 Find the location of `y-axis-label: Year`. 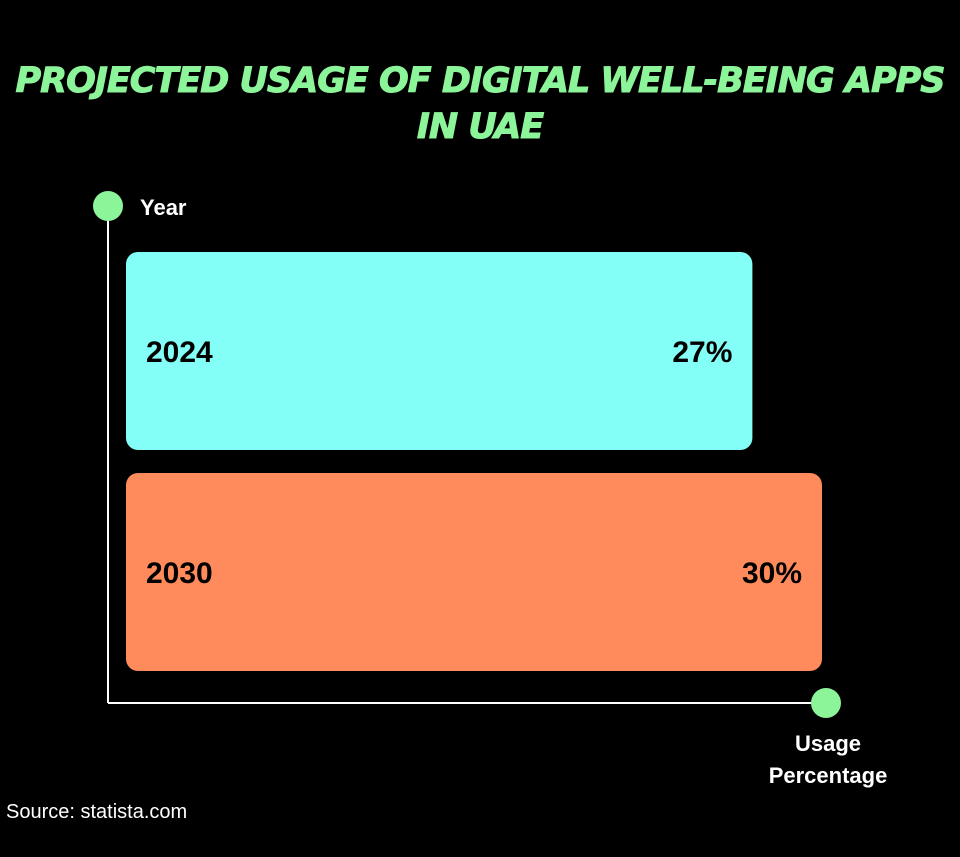

y-axis-label: Year is located at coordinates (163, 207).